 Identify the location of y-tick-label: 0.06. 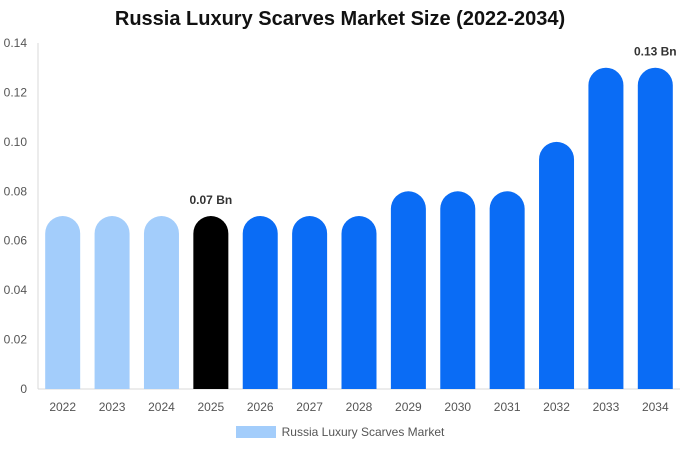
(16, 241).